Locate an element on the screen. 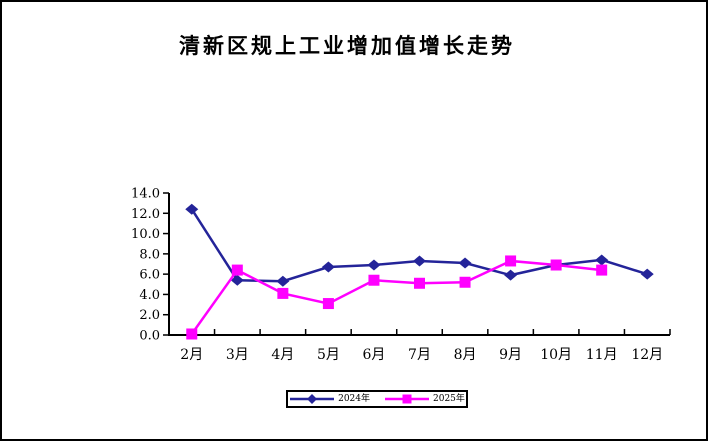  x-tick-label: 7月 is located at coordinates (419, 355).